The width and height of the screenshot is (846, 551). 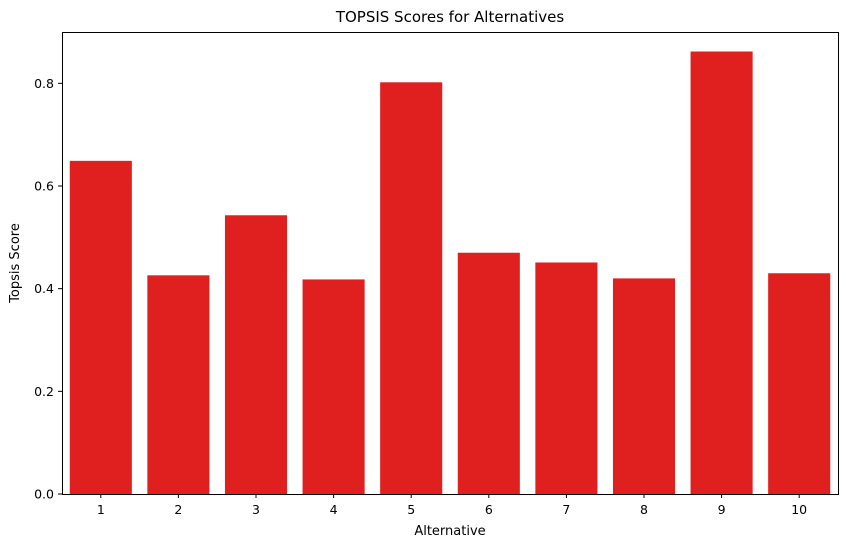 I want to click on y-tick-label: 0.8, so click(x=44, y=83).